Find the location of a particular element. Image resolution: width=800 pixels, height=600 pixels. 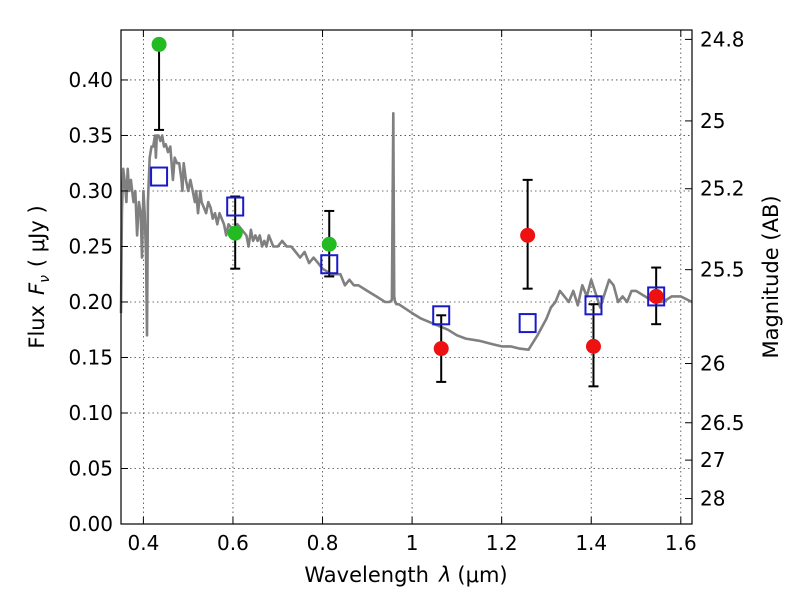

y-tick-label: 0.10 is located at coordinates (90, 413).